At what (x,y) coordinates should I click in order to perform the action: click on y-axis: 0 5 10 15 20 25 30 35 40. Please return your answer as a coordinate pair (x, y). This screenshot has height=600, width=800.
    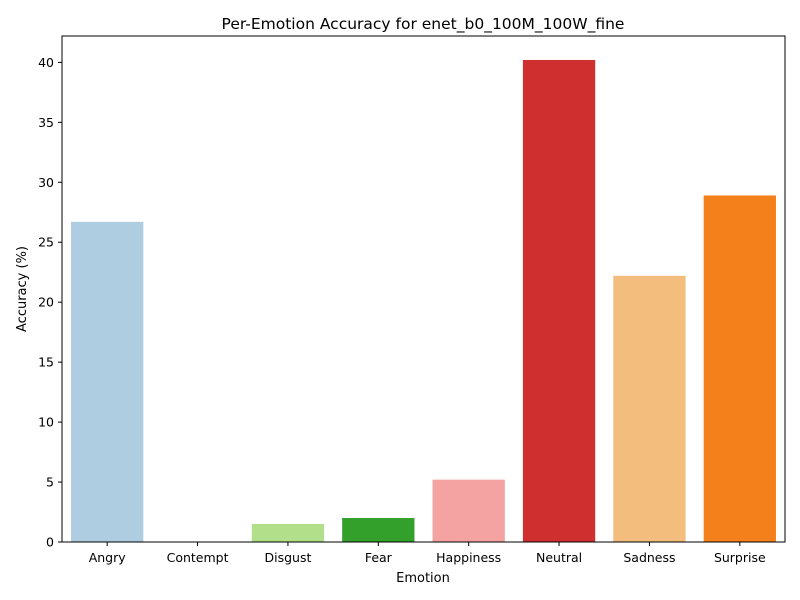
    Looking at the image, I should click on (50, 302).